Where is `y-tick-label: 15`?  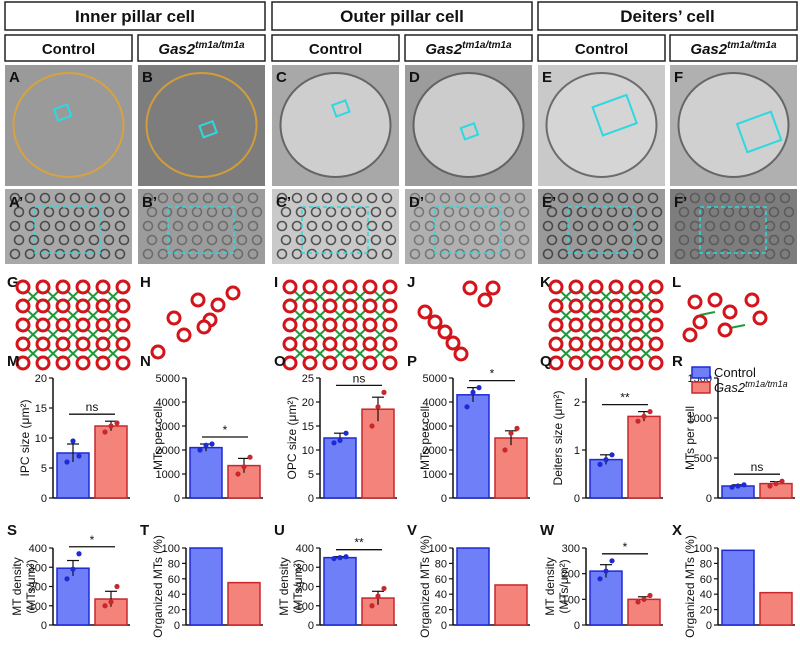
y-tick-label: 15 is located at coordinates (41, 409).